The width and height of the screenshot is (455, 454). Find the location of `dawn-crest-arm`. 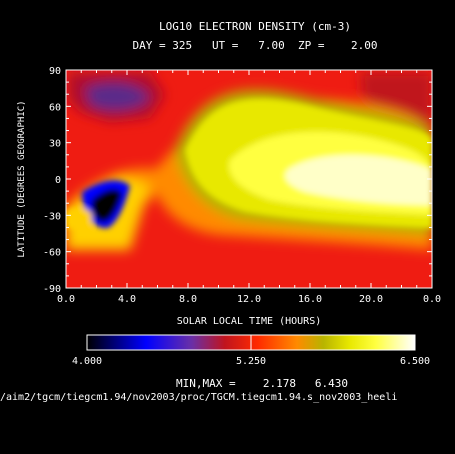

dawn-crest-arm is located at coordinates (79, 219).